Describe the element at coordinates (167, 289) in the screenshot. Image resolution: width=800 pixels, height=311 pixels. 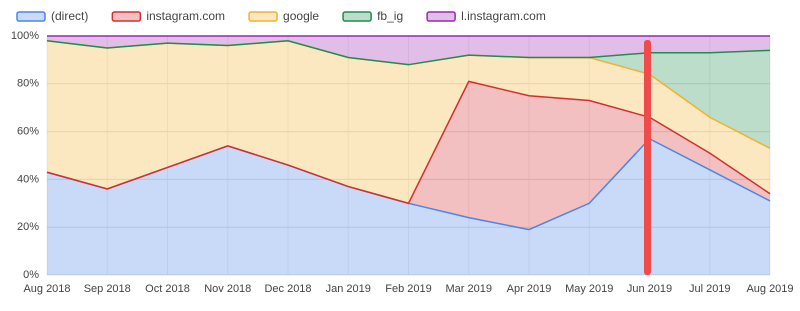
I see `x-tick-label: Oct 2018` at that location.